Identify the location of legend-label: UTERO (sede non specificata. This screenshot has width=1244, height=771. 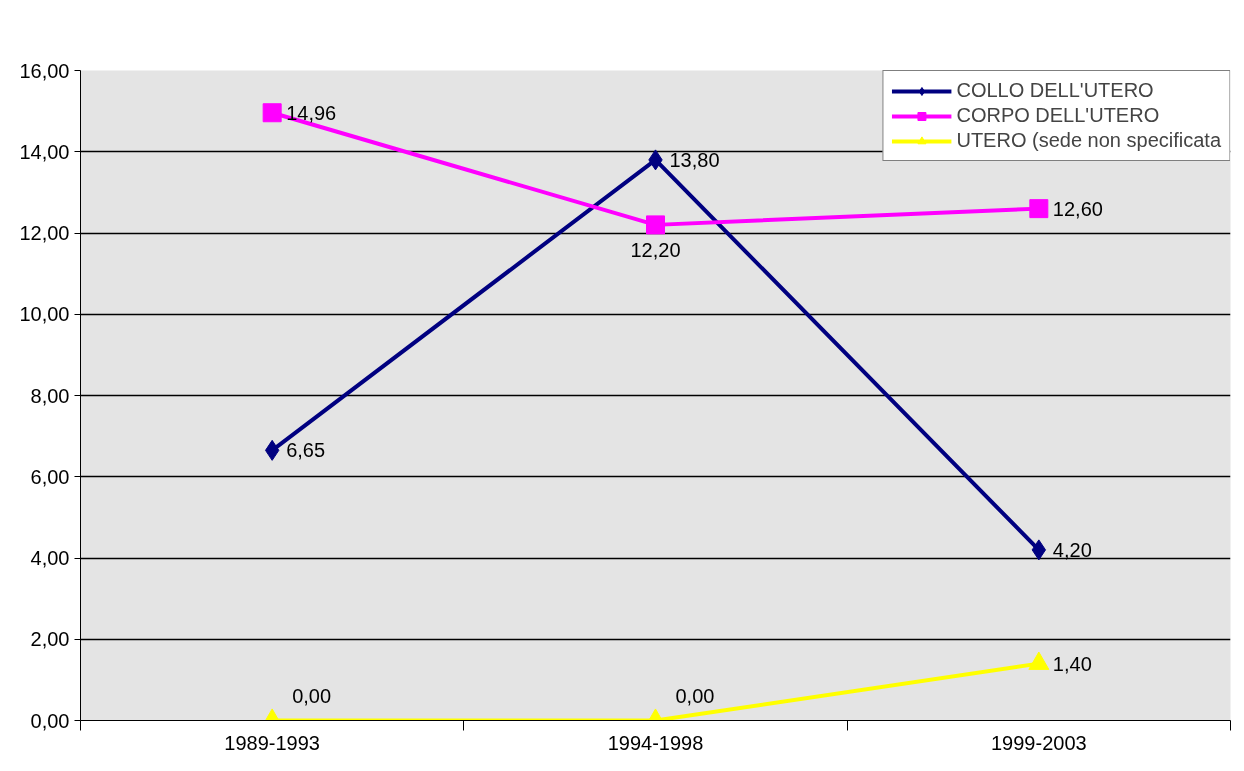
(1088, 140).